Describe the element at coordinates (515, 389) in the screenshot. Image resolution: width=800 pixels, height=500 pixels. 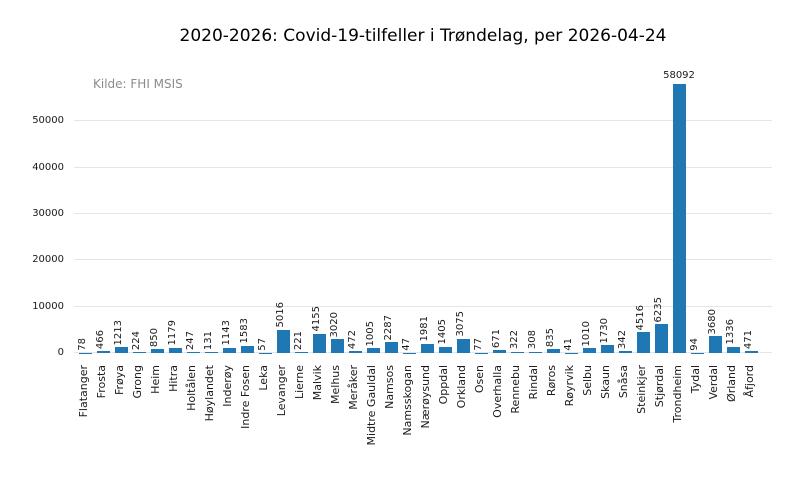
I see `x-tick-label: Rennebu` at that location.